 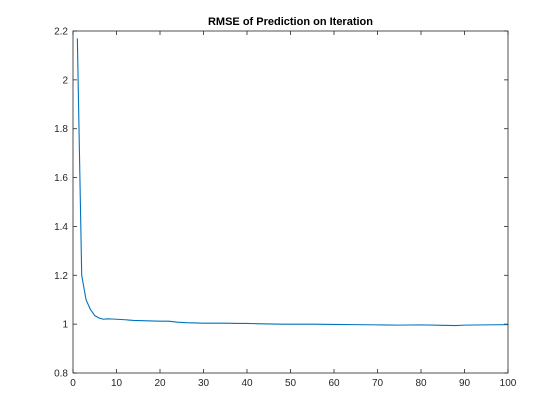 I want to click on x-tick-label: 70, so click(x=378, y=383).